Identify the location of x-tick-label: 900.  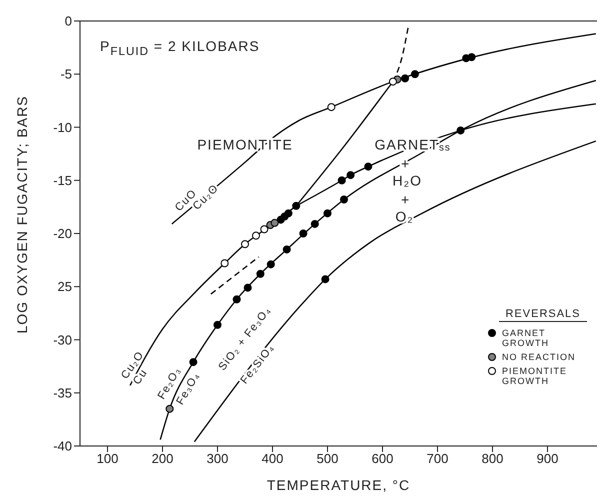
(547, 458).